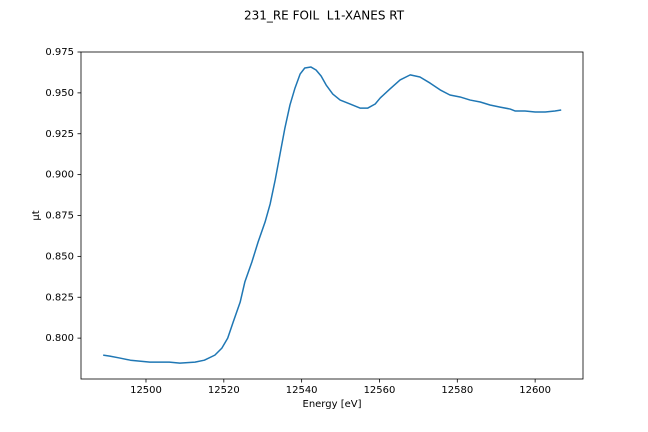 The height and width of the screenshot is (432, 648). Describe the element at coordinates (146, 390) in the screenshot. I see `x-tick-label: 12500` at that location.